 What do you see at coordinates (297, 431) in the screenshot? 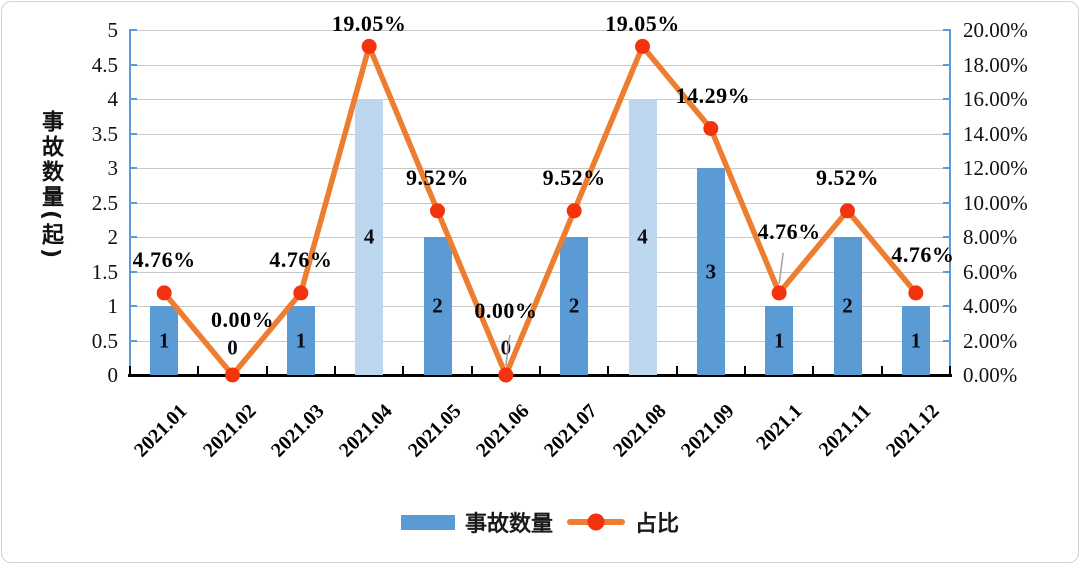
I see `x-axis-label: 2021.03` at bounding box center [297, 431].